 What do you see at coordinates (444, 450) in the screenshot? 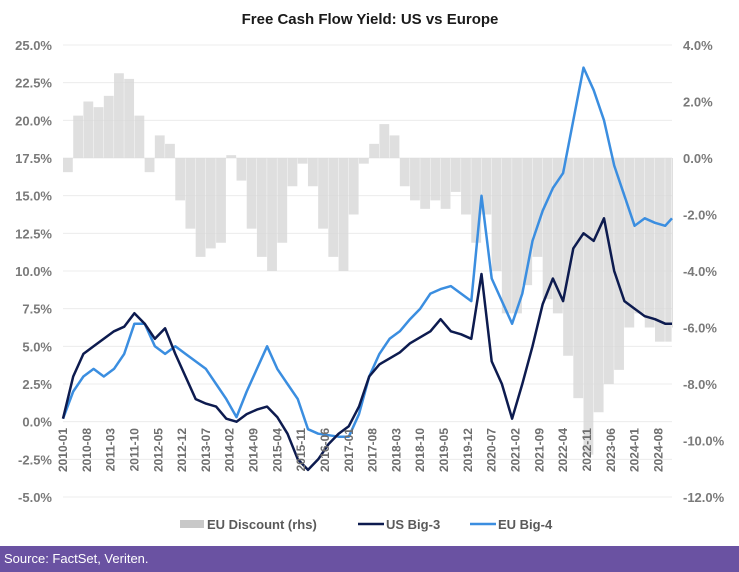
I see `x-tick-label: 2019-05` at bounding box center [444, 450].